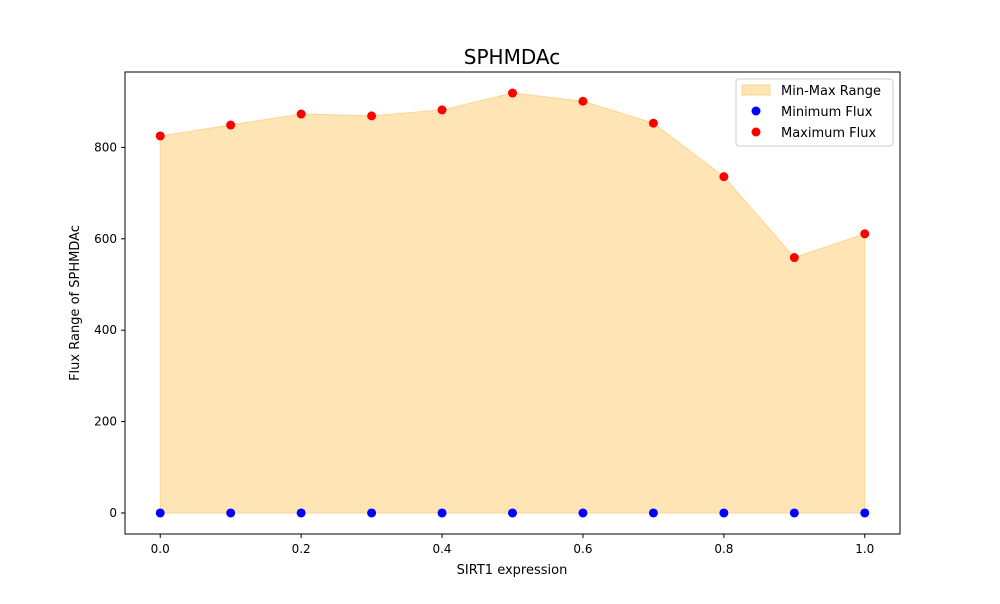 The image size is (1000, 604). What do you see at coordinates (105, 330) in the screenshot?
I see `y-tick-label: 400` at bounding box center [105, 330].